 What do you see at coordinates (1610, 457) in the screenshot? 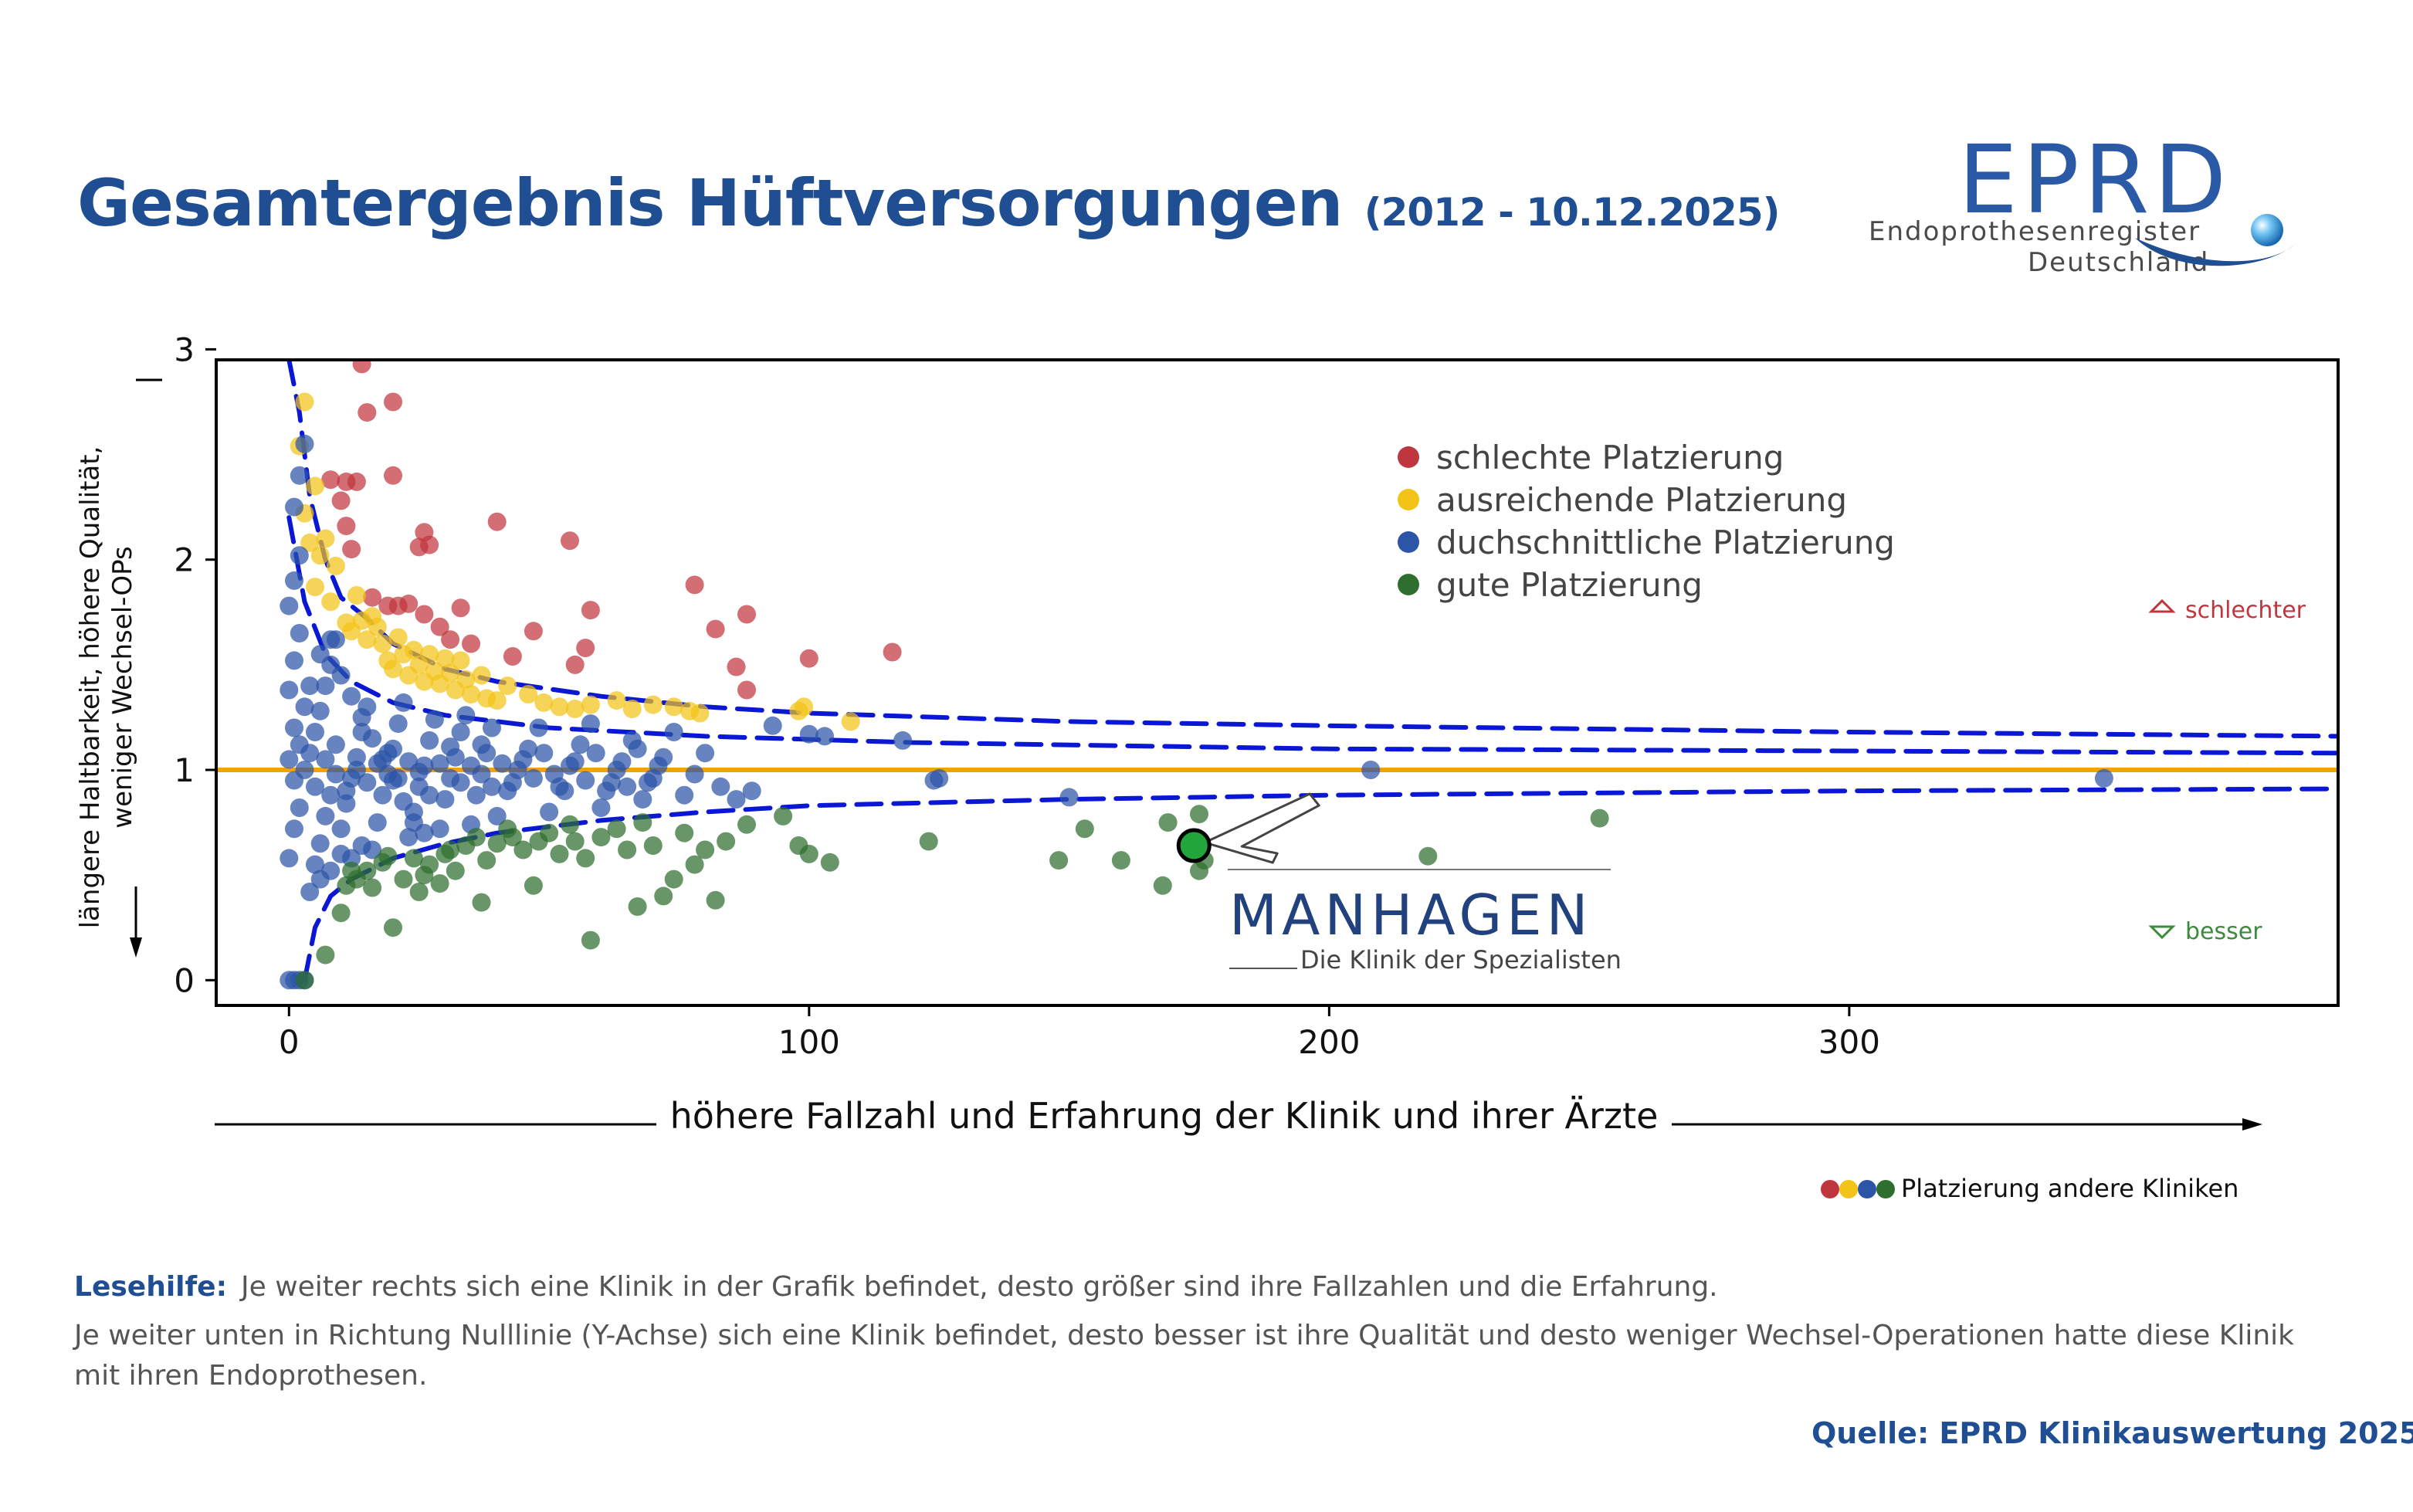
I see `legend-label-0: schlechte Platzierung` at bounding box center [1610, 457].